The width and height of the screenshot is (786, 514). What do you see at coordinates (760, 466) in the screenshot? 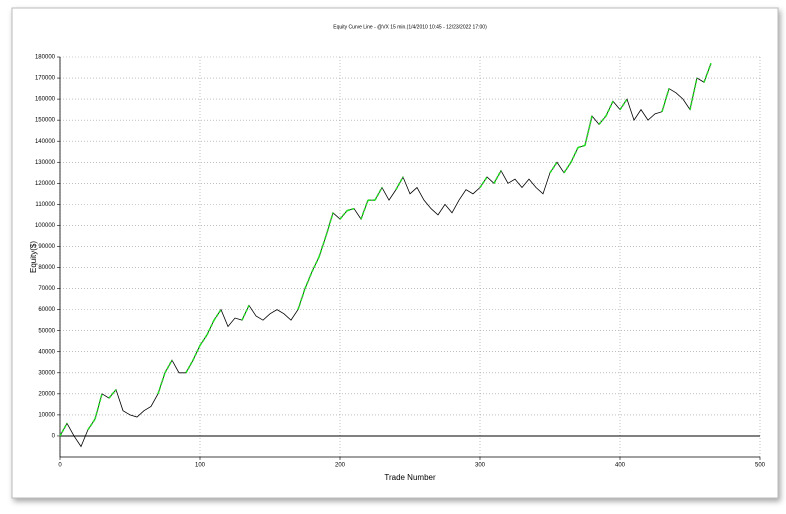
I see `x-tick-label: 500` at bounding box center [760, 466].